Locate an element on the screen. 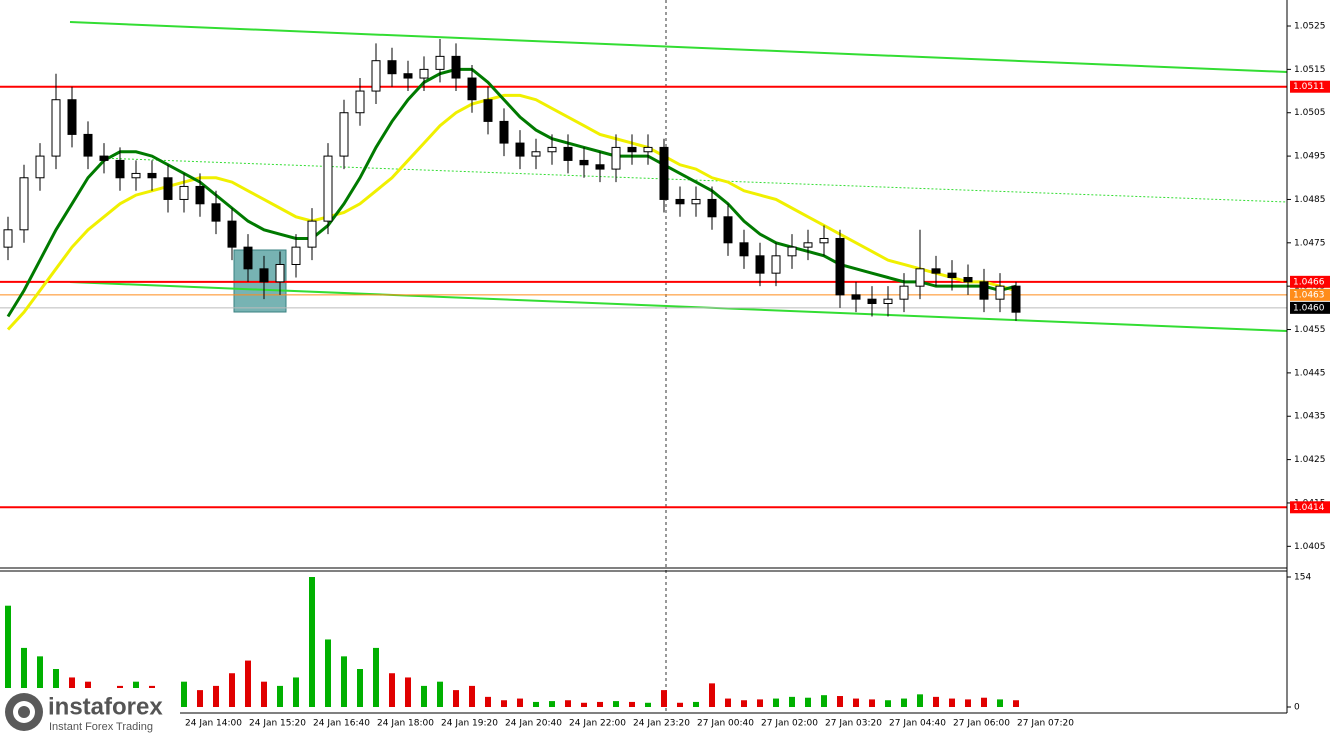 Image resolution: width=1331 pixels, height=735 pixels. x-tick-label: 27 Jan 04:40 is located at coordinates (917, 724).